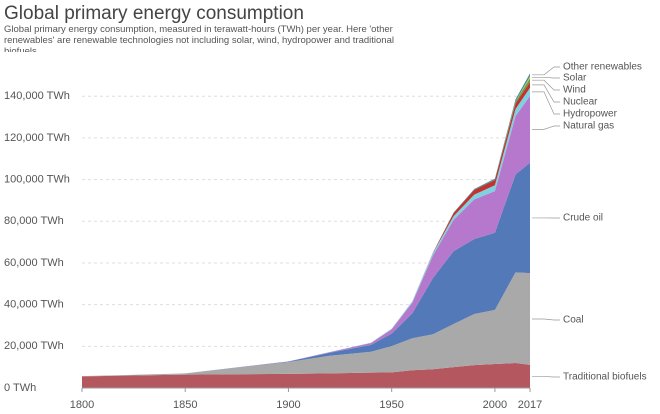 The height and width of the screenshot is (414, 660). What do you see at coordinates (605, 377) in the screenshot?
I see `legend-label: Traditional biofuels` at bounding box center [605, 377].